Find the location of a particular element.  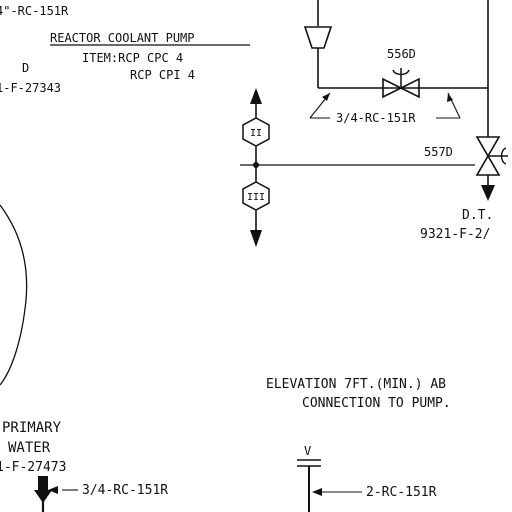

valve-557d-tag: 557D is located at coordinates (438, 152).